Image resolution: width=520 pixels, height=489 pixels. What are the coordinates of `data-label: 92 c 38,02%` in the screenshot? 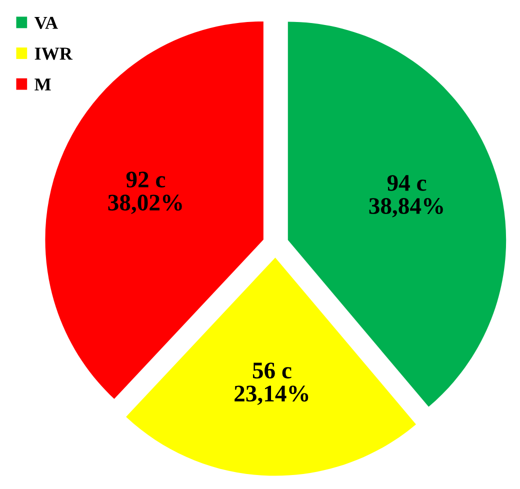 It's located at (145, 193).